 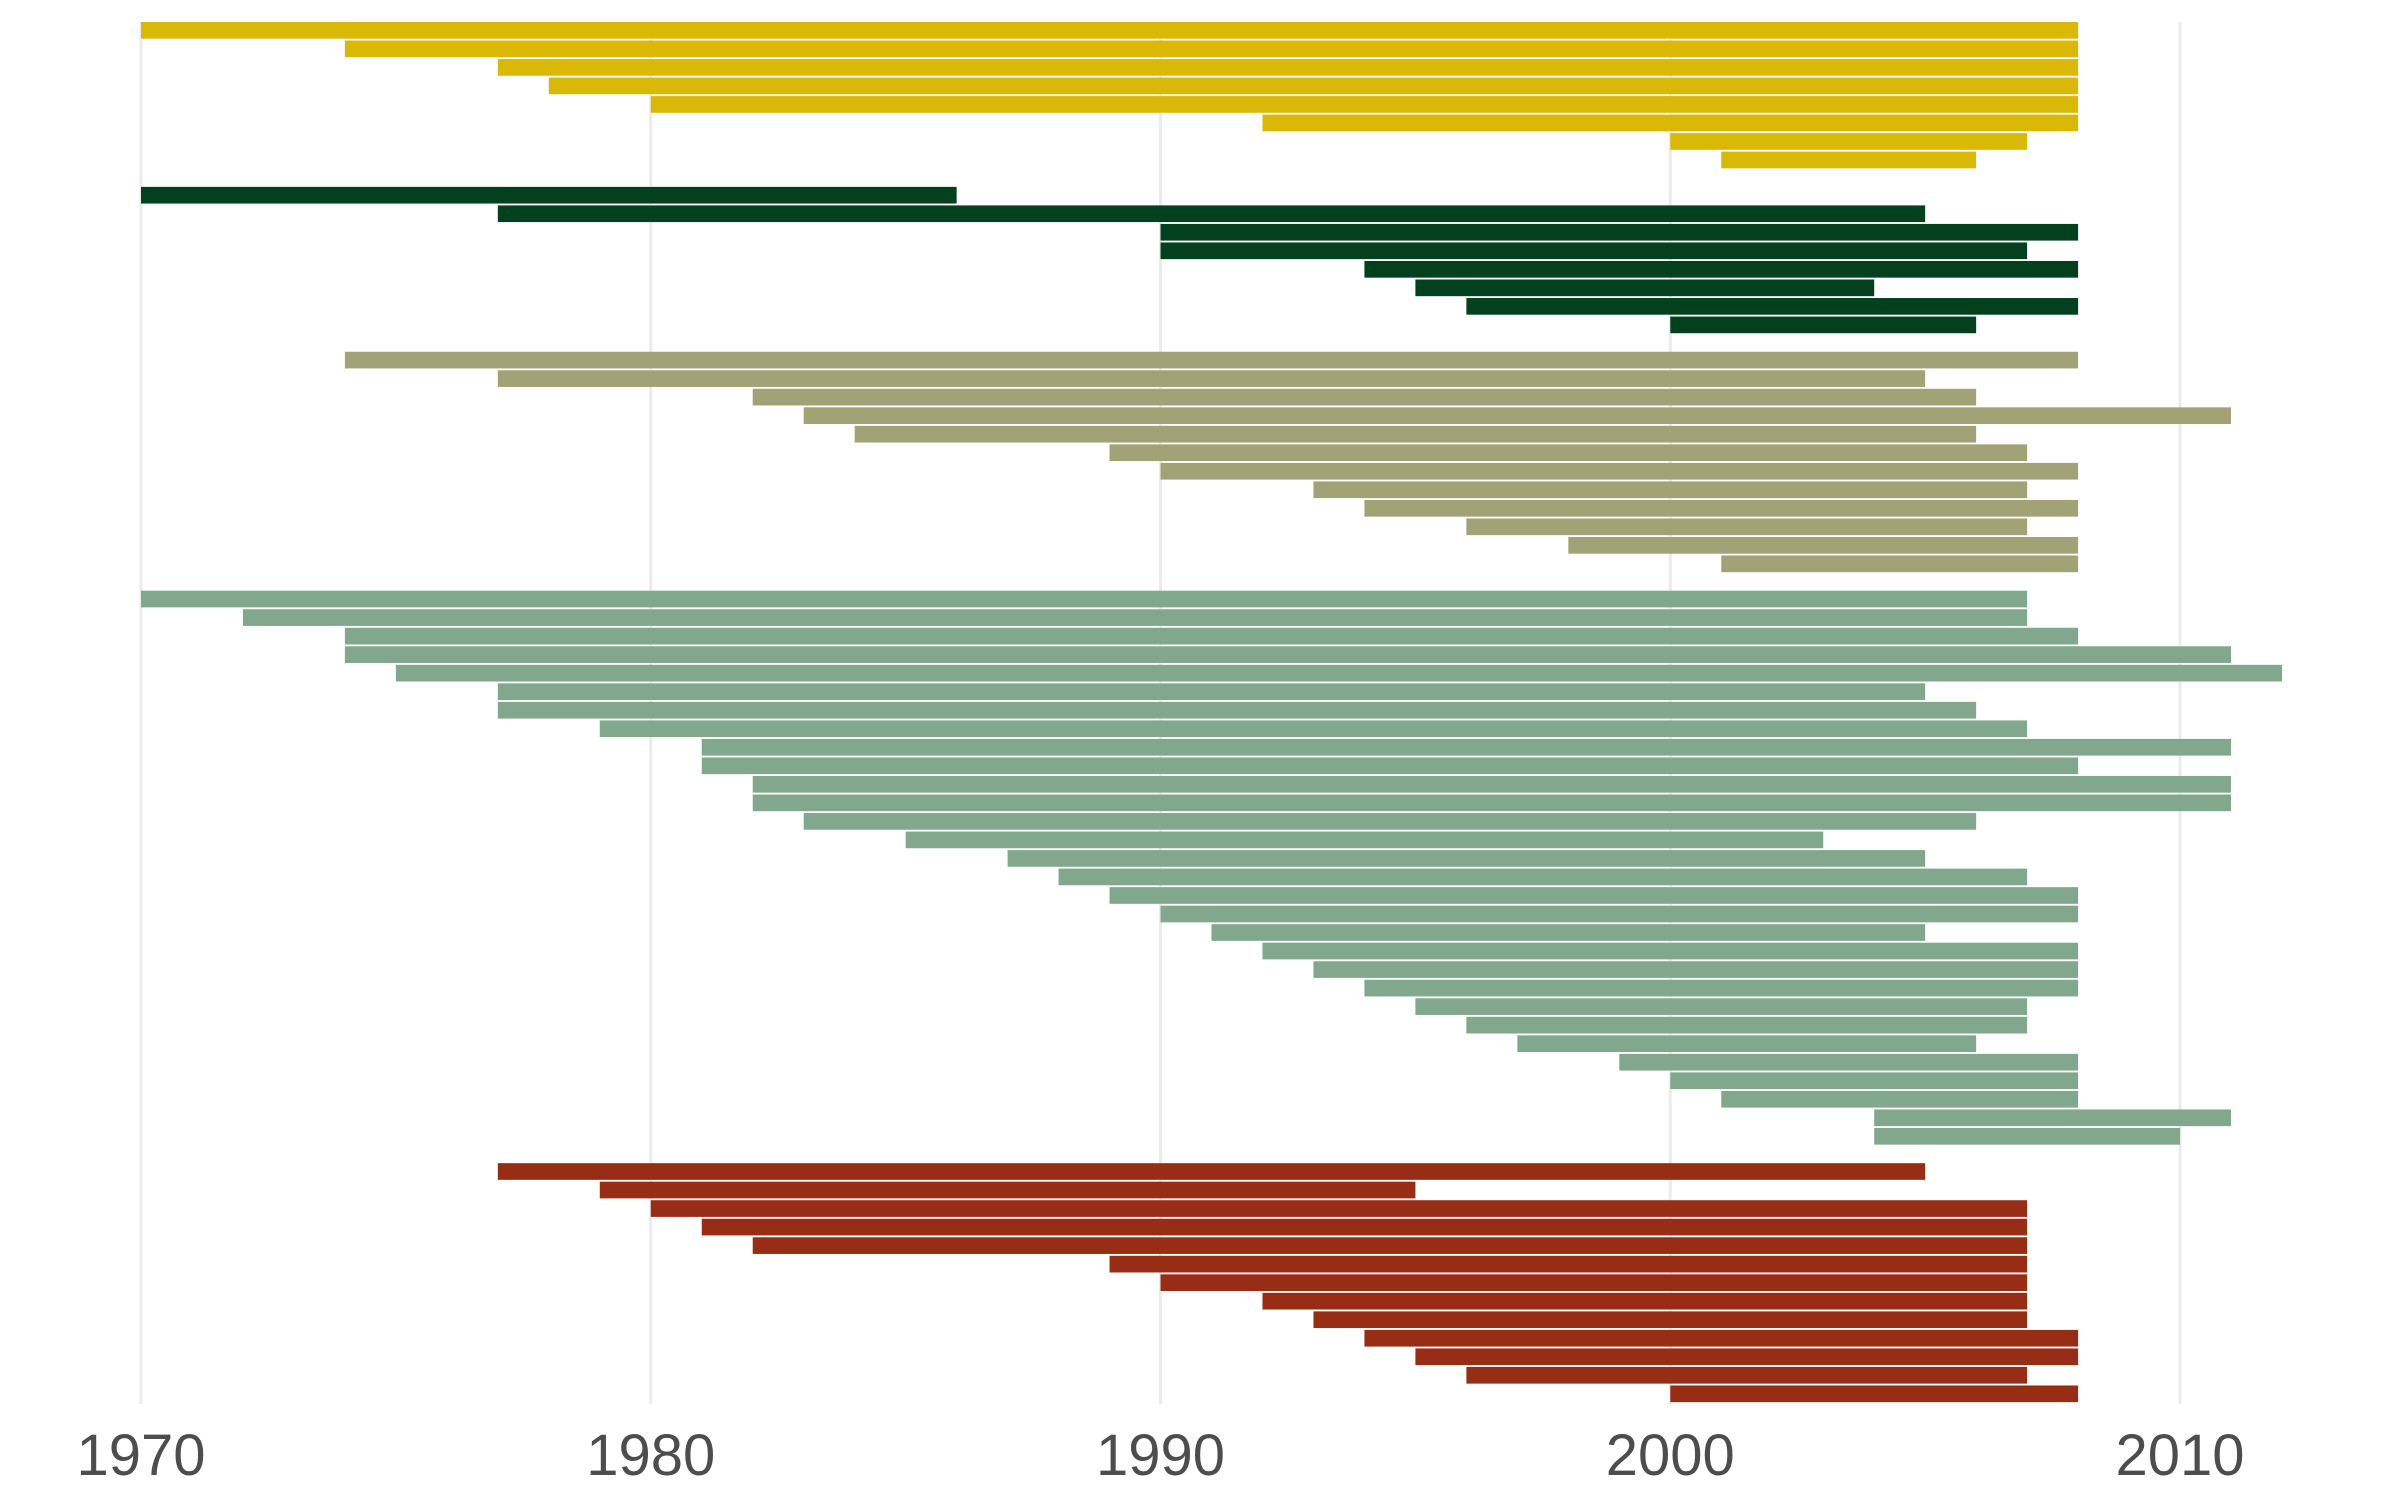 What do you see at coordinates (650, 1455) in the screenshot?
I see `x-tick-label: 1980` at bounding box center [650, 1455].